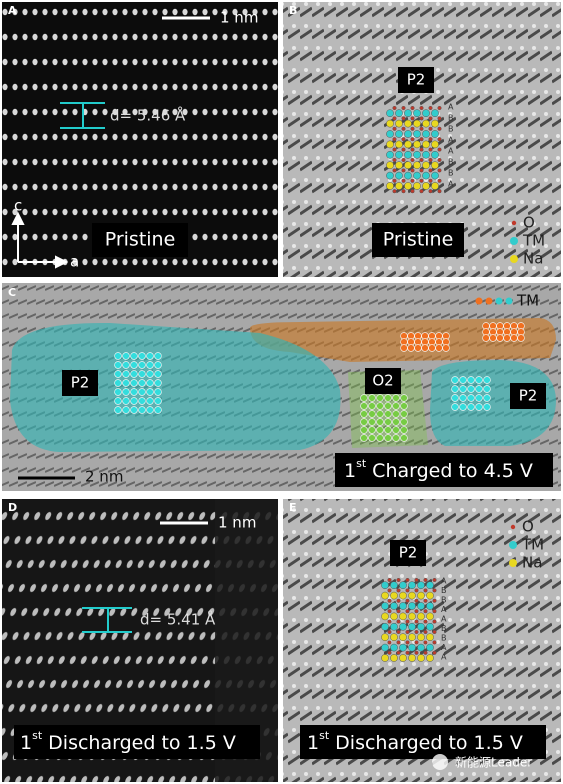 This screenshot has width=563, height=784. I want to click on legend-text: Na, so click(533, 259).